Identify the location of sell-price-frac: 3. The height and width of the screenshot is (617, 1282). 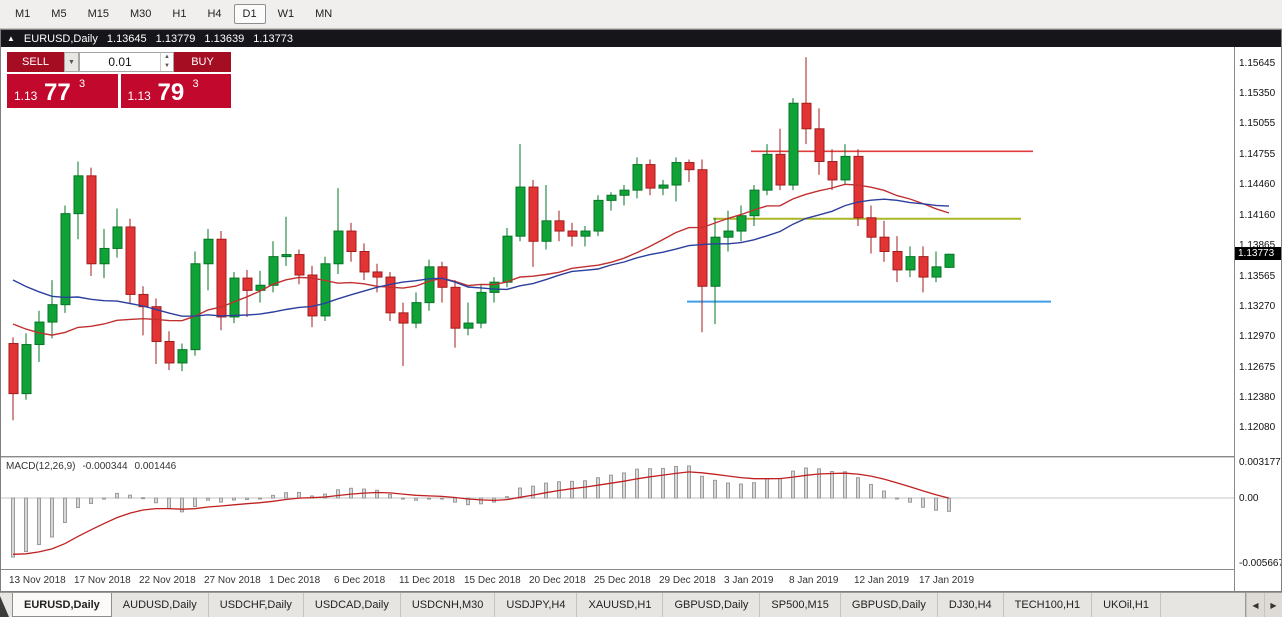
(82, 84).